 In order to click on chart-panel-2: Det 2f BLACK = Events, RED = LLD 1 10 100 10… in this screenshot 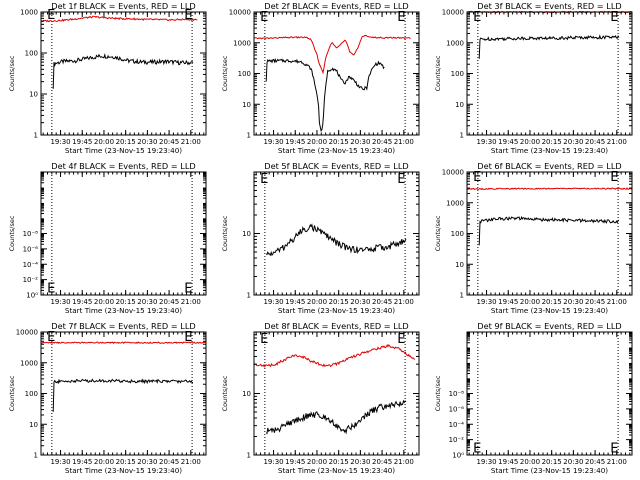, I will do `click(320, 78)`.